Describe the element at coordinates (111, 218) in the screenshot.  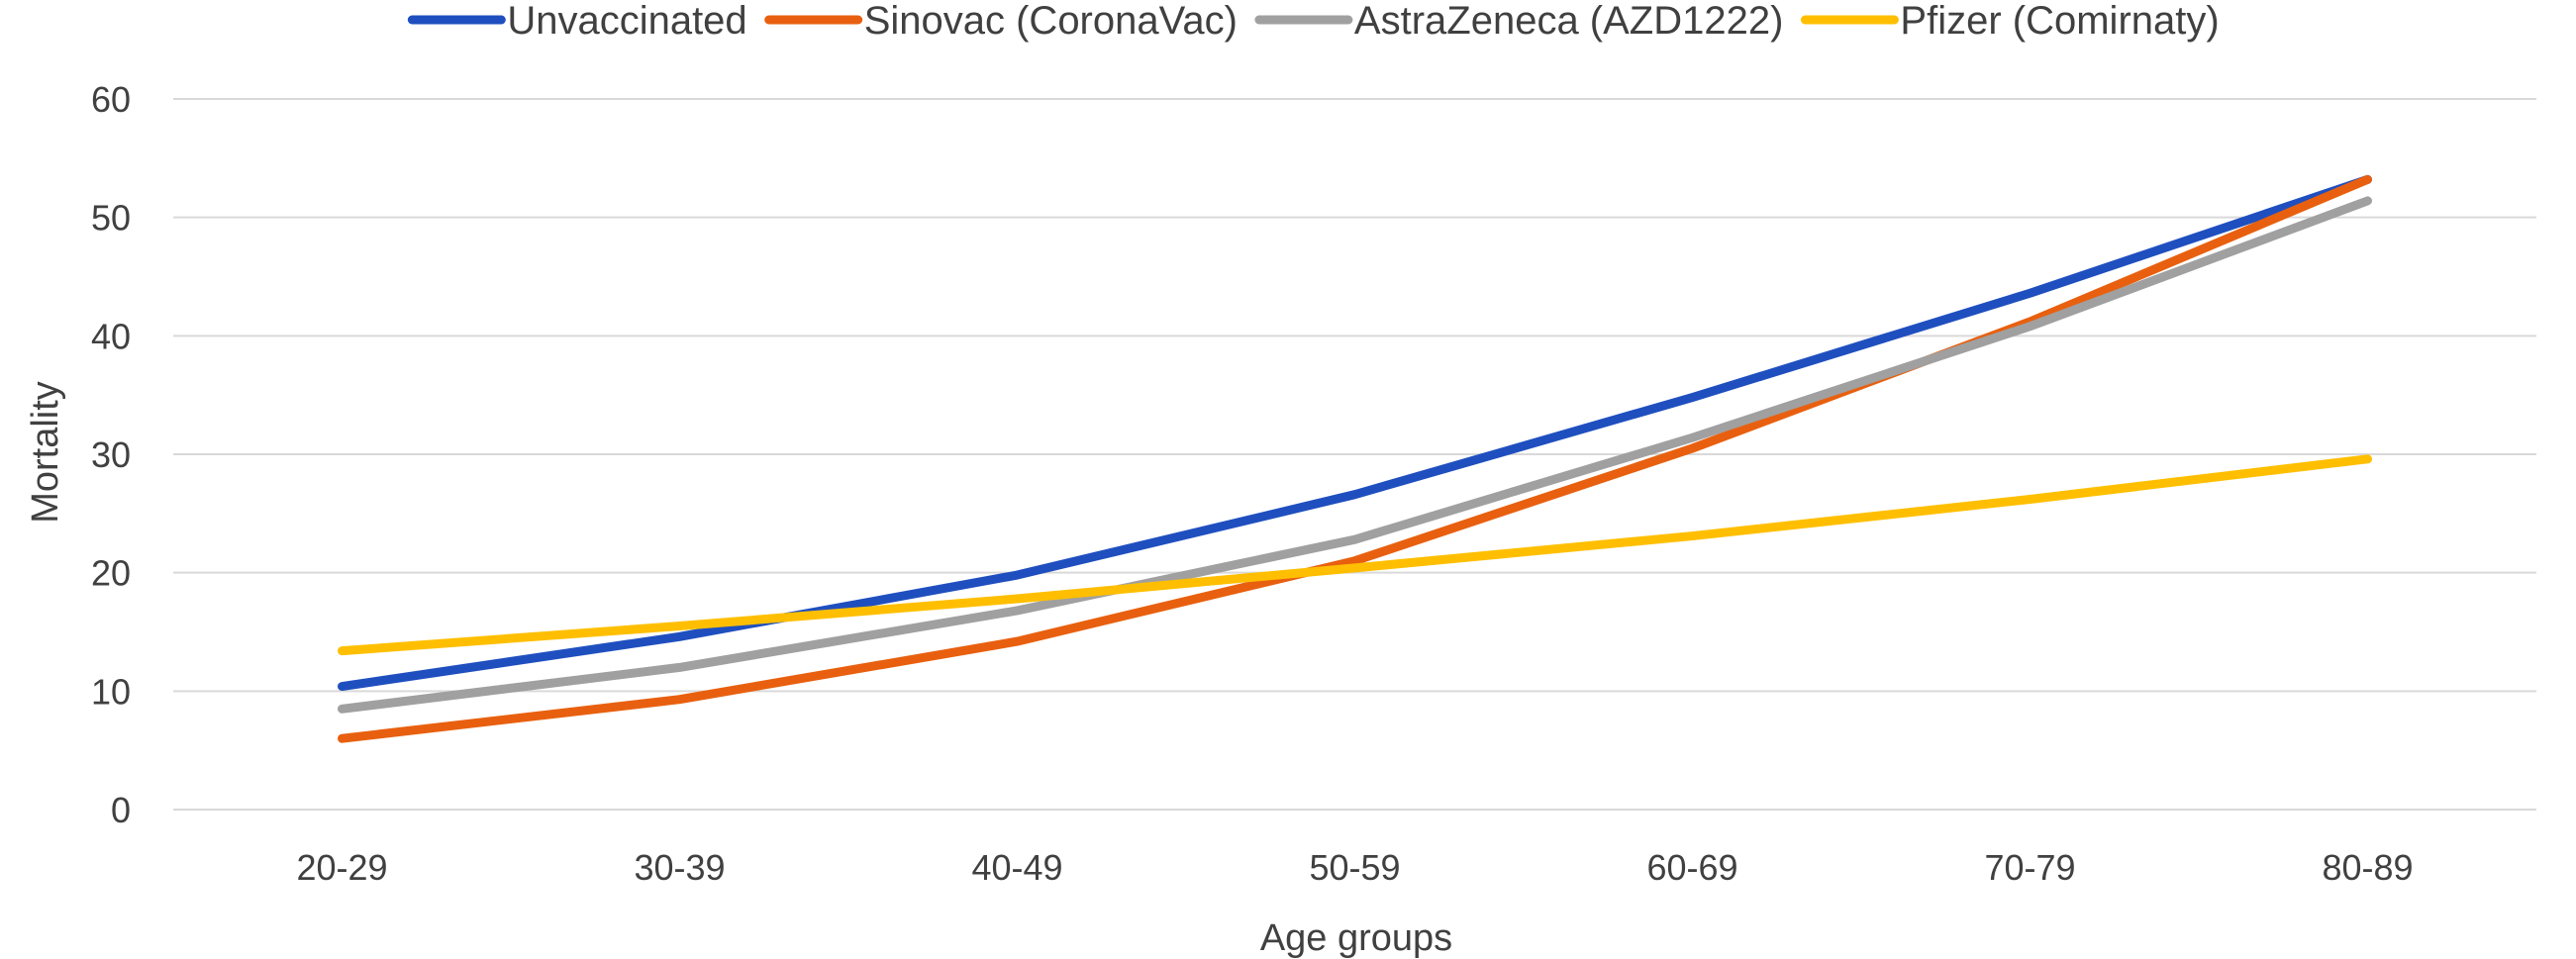
I see `y-tick-label: 50` at that location.